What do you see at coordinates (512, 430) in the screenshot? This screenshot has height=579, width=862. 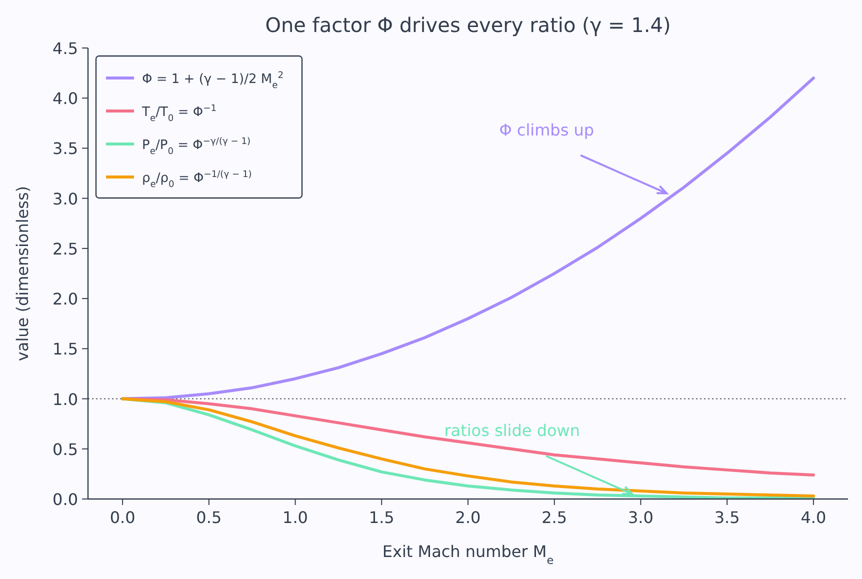 I see `annotation: ratios slide down` at bounding box center [512, 430].